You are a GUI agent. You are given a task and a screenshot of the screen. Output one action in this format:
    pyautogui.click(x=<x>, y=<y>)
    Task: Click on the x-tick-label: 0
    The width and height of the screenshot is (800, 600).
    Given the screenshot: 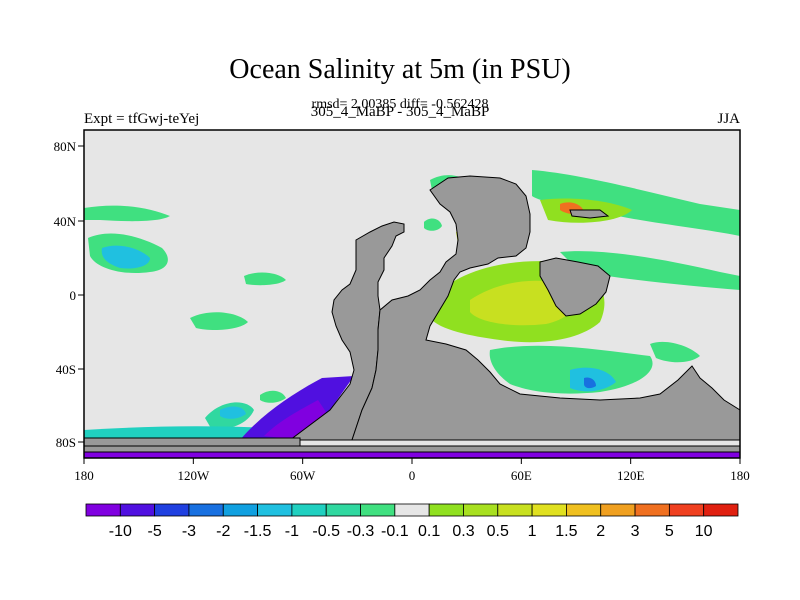 What is the action you would take?
    pyautogui.click(x=412, y=475)
    